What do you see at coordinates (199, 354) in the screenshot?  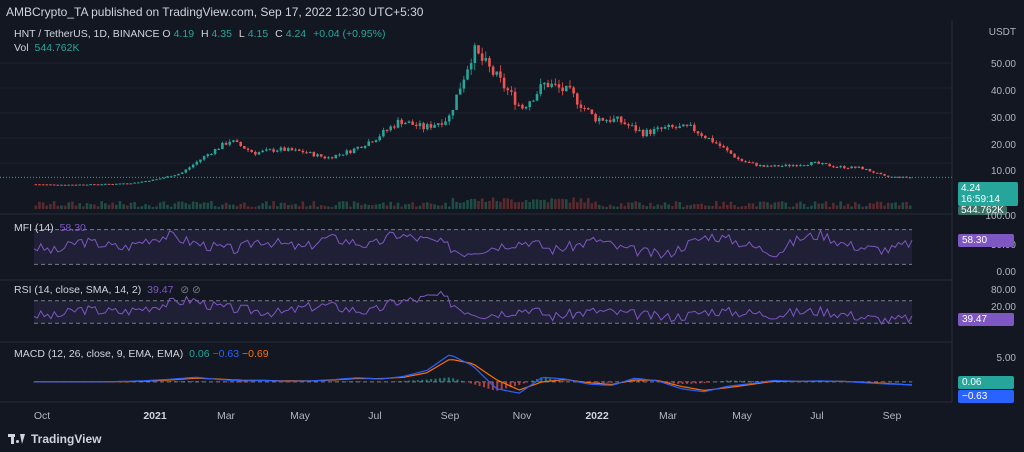 I see `macd-hist-value: 0.06` at bounding box center [199, 354].